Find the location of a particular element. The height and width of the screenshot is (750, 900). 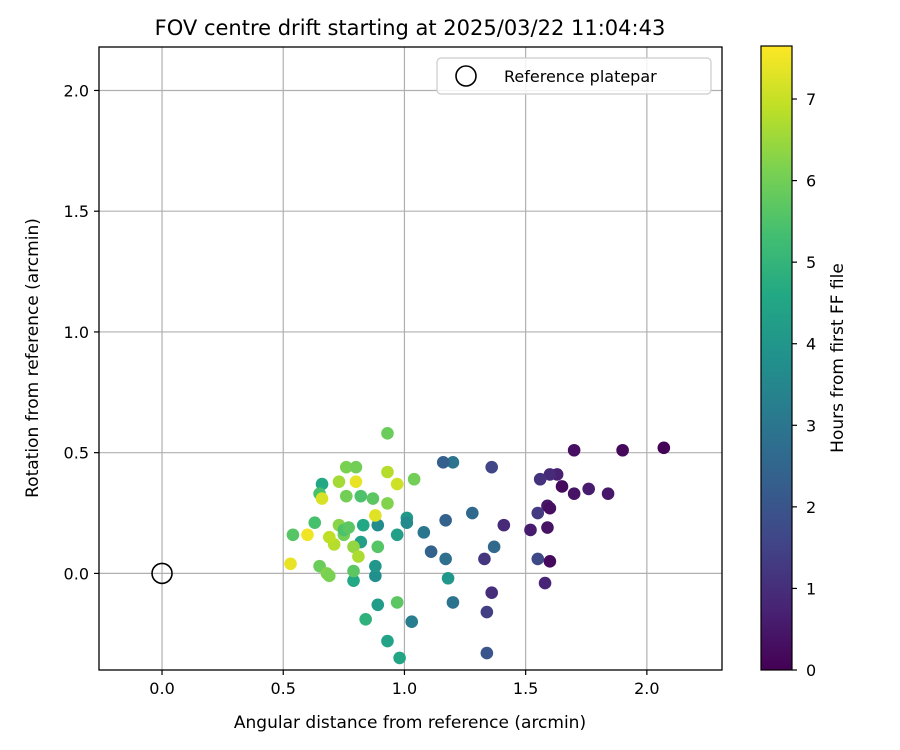

y-tick-label: 1.0 is located at coordinates (76, 332).